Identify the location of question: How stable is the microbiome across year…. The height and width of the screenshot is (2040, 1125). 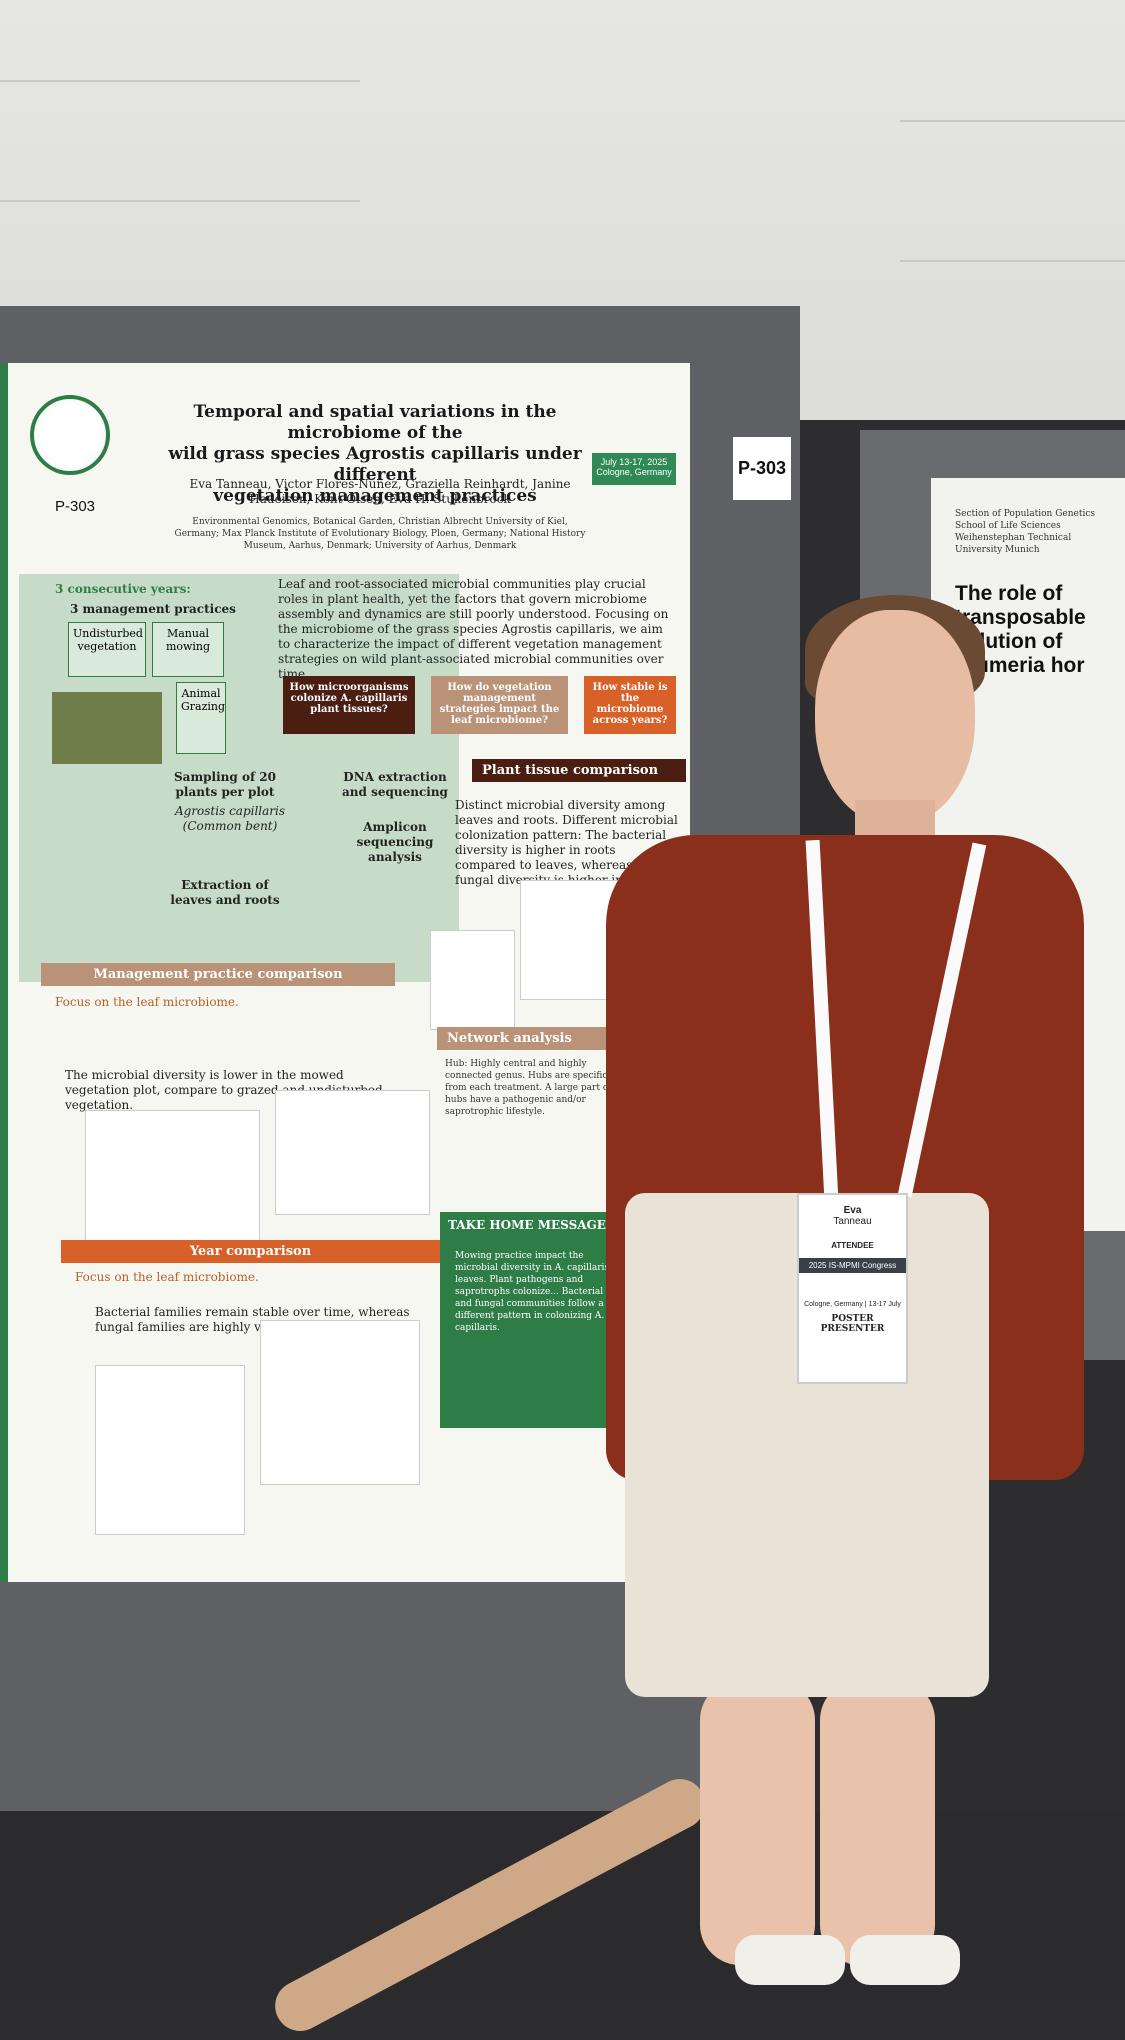
(630, 705).